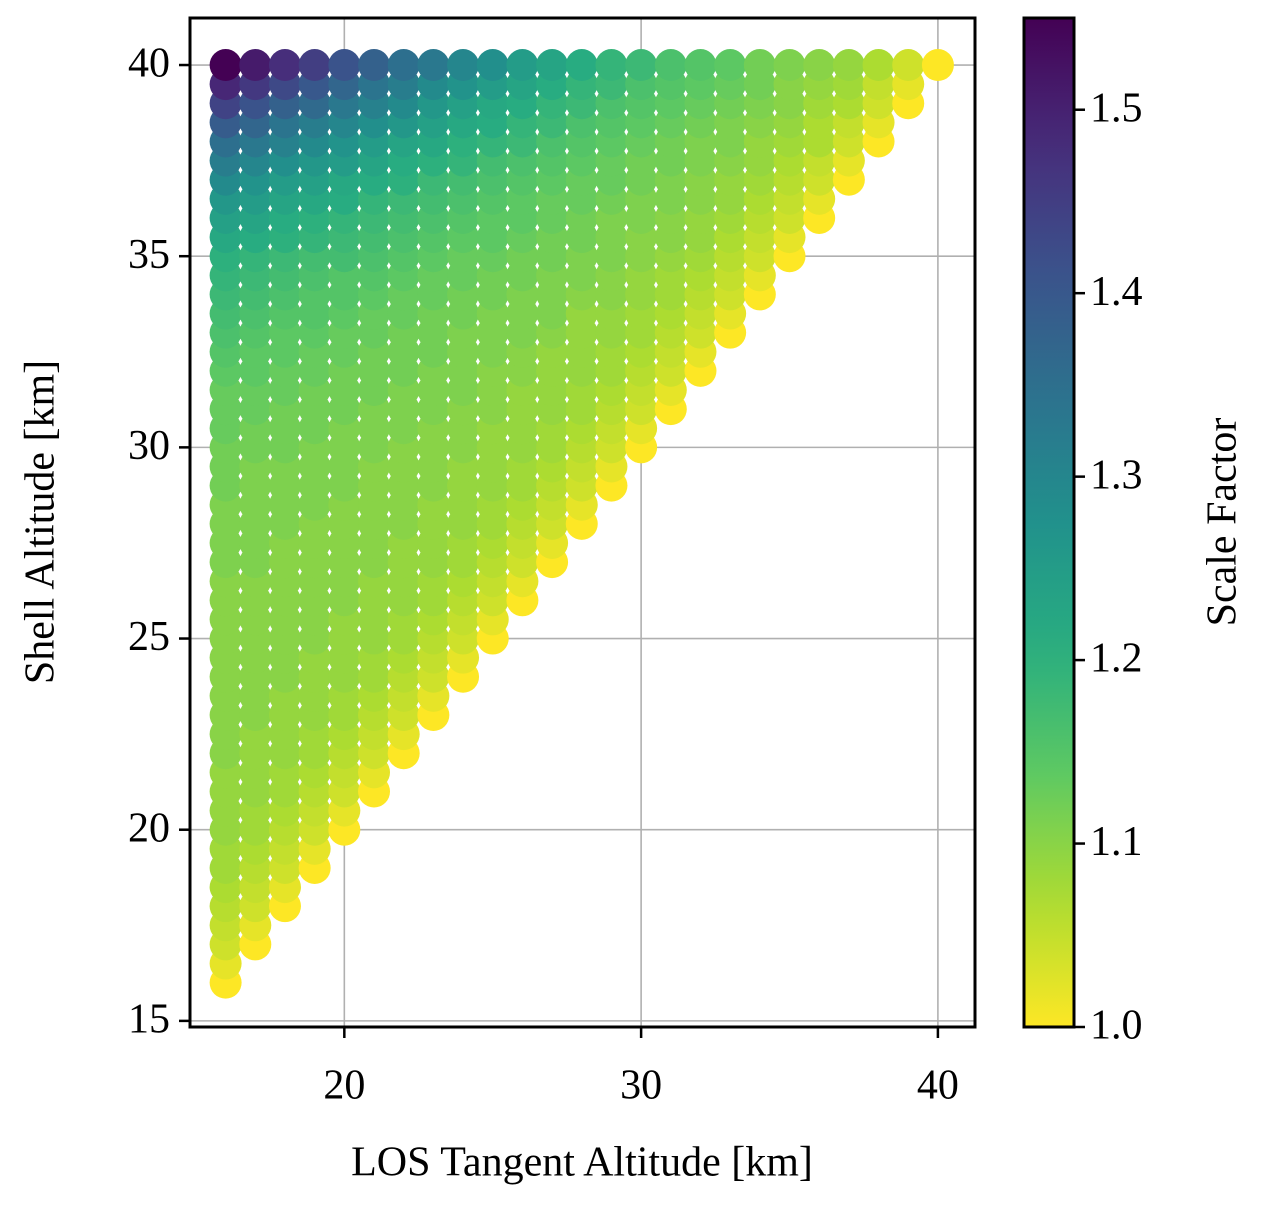 This screenshot has width=1263, height=1213. I want to click on colorbar-tick-label: 1.3, so click(1116, 475).